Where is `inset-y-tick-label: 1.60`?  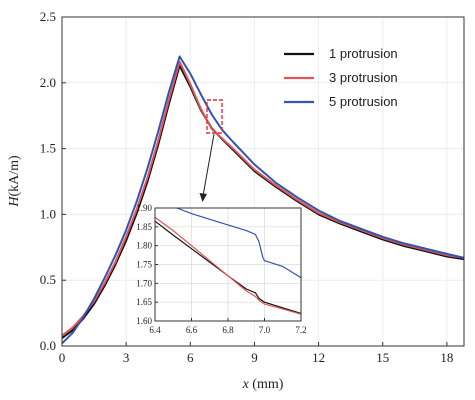 inset-y-tick-label: 1.60 is located at coordinates (144, 321).